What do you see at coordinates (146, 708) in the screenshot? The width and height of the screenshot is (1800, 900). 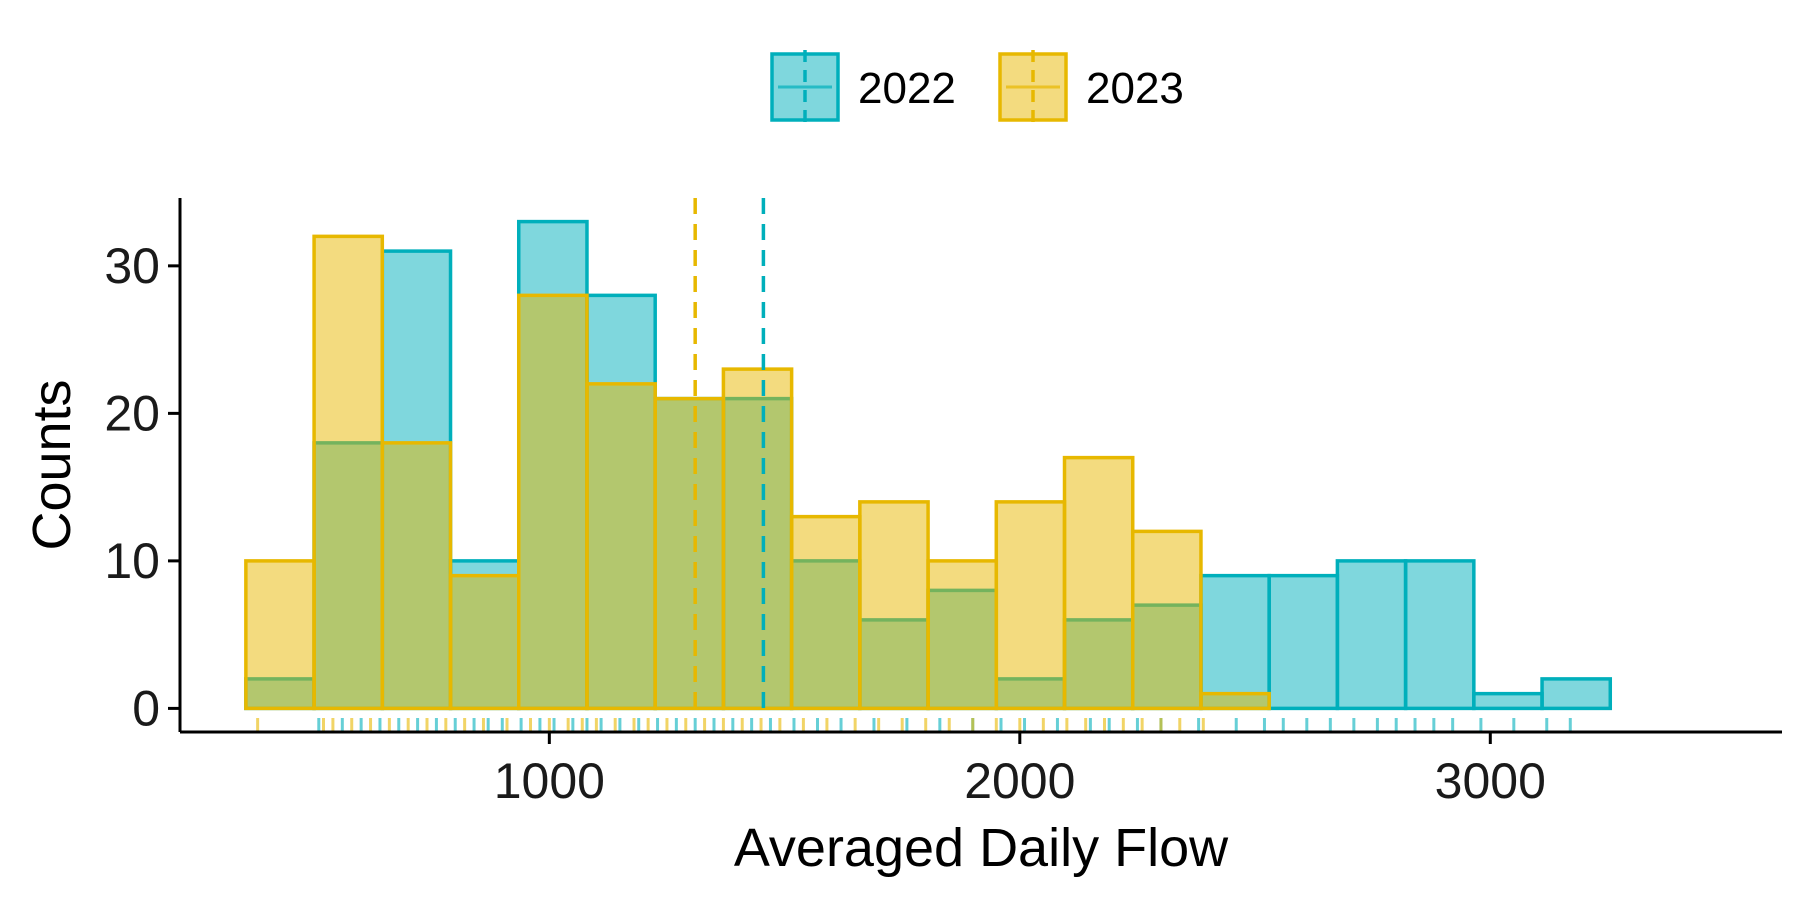 I see `y-tick-label: 0` at bounding box center [146, 708].